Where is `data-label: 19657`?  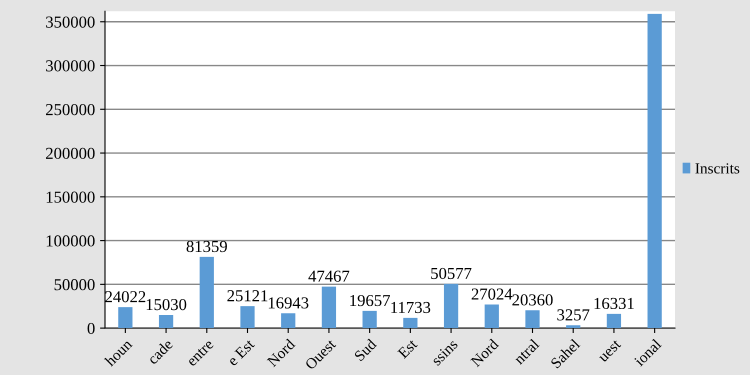
data-label: 19657 is located at coordinates (370, 300).